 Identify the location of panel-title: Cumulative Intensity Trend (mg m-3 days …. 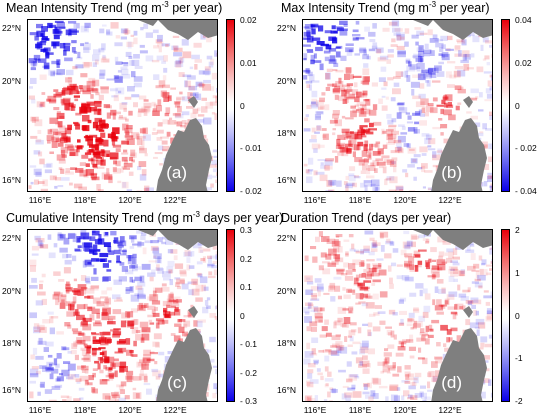
(144, 217).